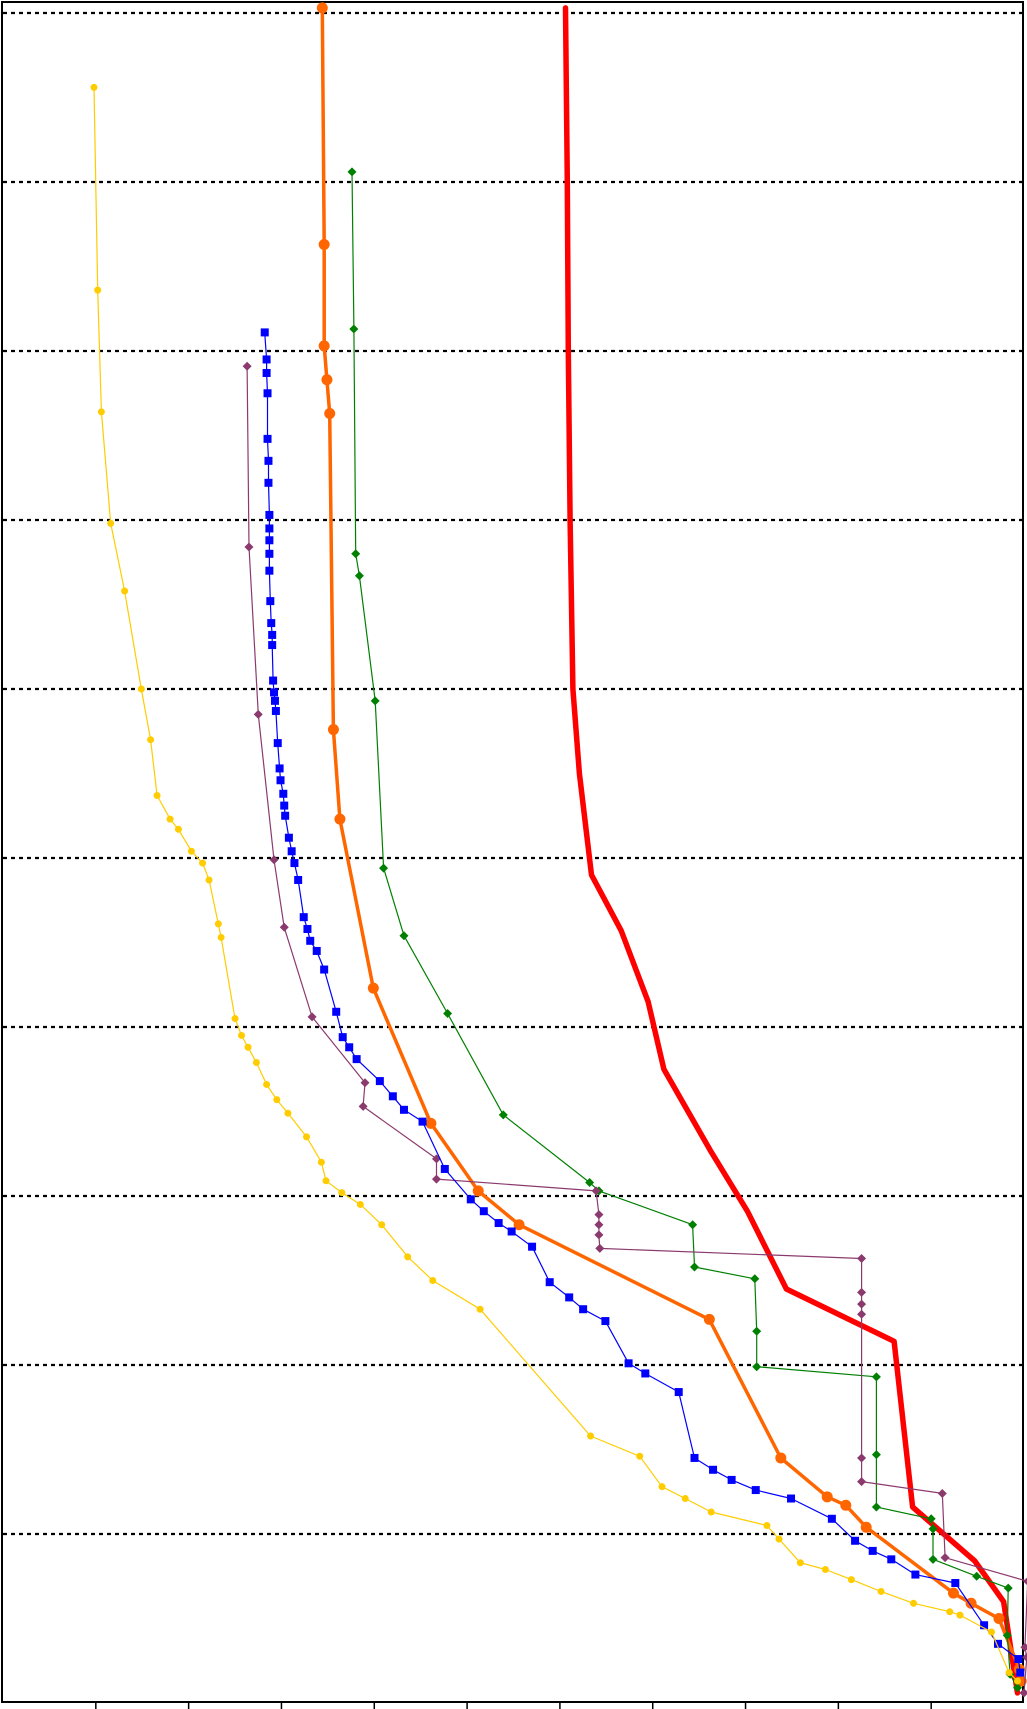  I want to click on x-ticks, so click(513, 1705).